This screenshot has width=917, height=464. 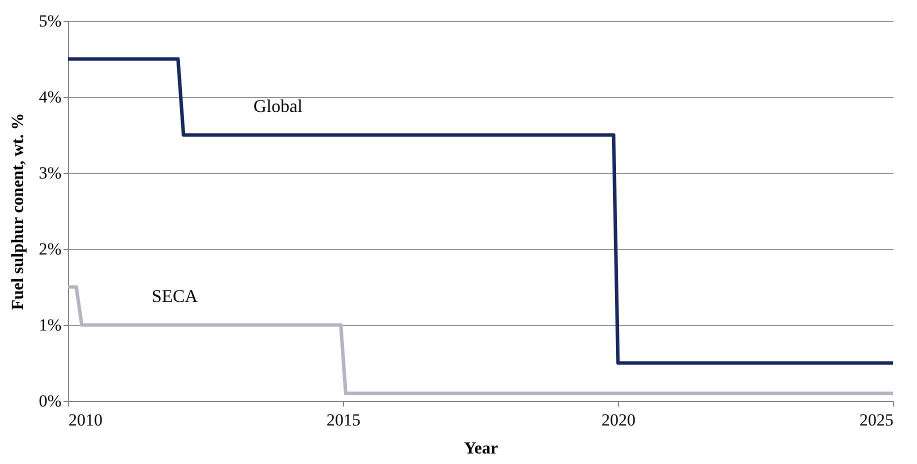 What do you see at coordinates (50, 249) in the screenshot?
I see `y-tick-label: 2%` at bounding box center [50, 249].